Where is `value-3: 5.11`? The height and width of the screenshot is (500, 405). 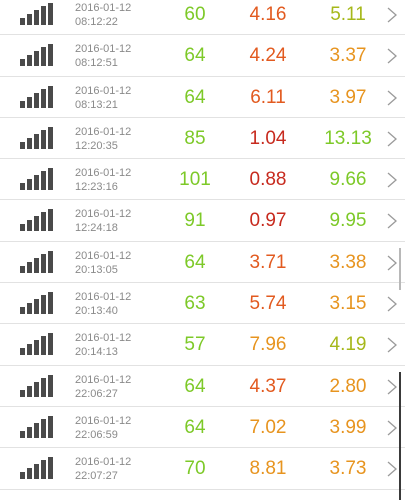 value-3: 5.11 is located at coordinates (348, 14).